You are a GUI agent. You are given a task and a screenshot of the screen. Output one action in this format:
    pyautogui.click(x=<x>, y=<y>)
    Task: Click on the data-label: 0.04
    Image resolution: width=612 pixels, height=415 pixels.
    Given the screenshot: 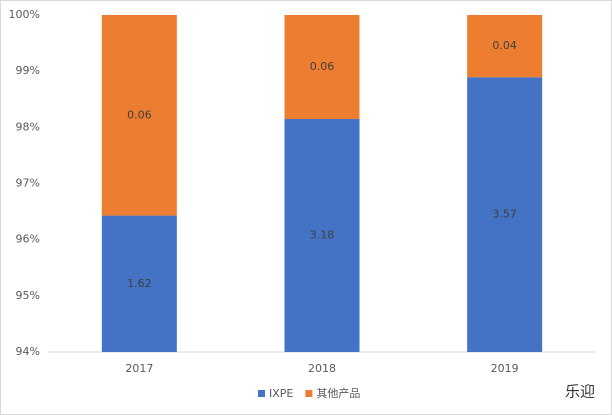 What is the action you would take?
    pyautogui.click(x=504, y=45)
    